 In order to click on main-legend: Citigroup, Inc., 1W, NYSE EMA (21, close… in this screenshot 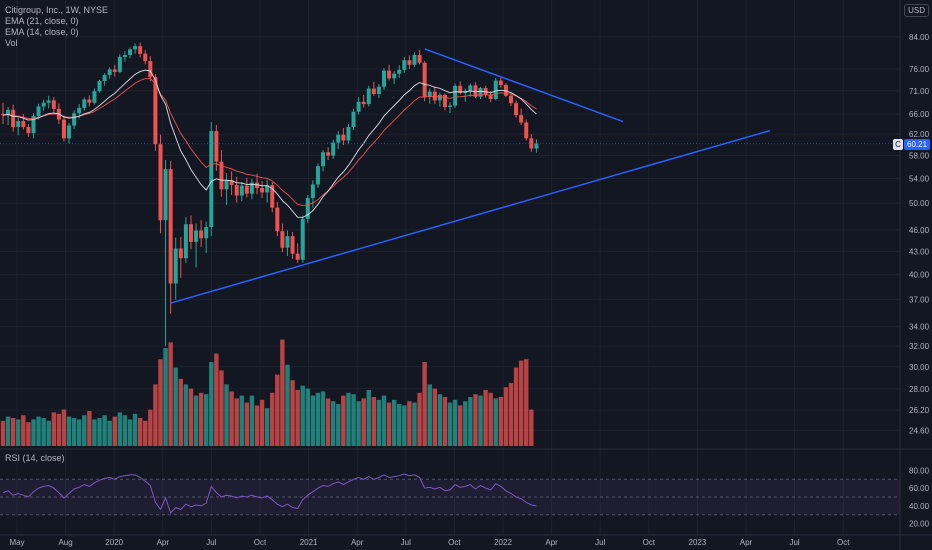, I will do `click(56, 27)`.